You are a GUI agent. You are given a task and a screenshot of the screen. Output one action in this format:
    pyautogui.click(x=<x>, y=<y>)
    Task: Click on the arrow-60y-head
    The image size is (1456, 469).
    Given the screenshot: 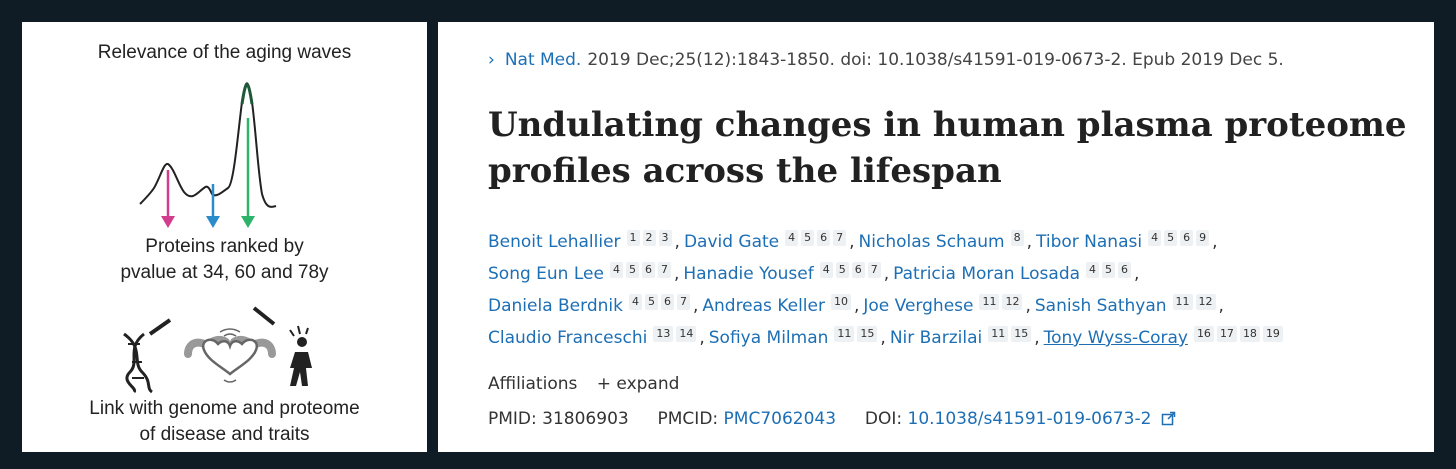 What is the action you would take?
    pyautogui.click(x=213, y=222)
    